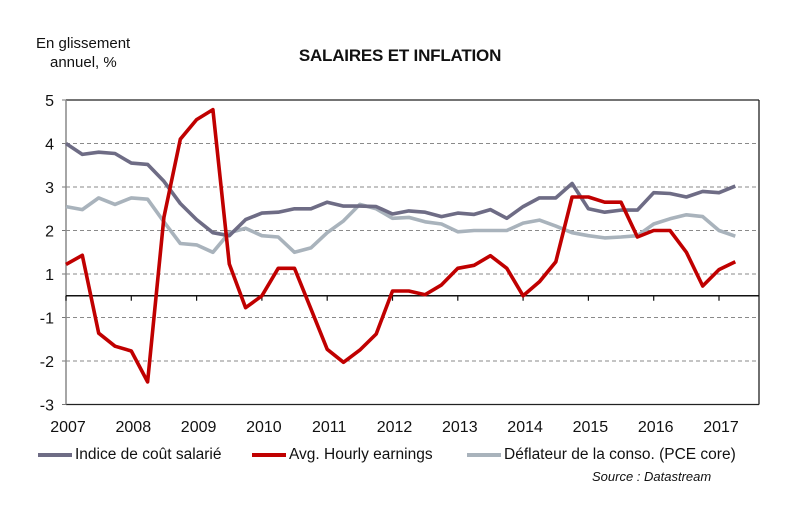  I want to click on y-tick-label: 5, so click(49, 101).